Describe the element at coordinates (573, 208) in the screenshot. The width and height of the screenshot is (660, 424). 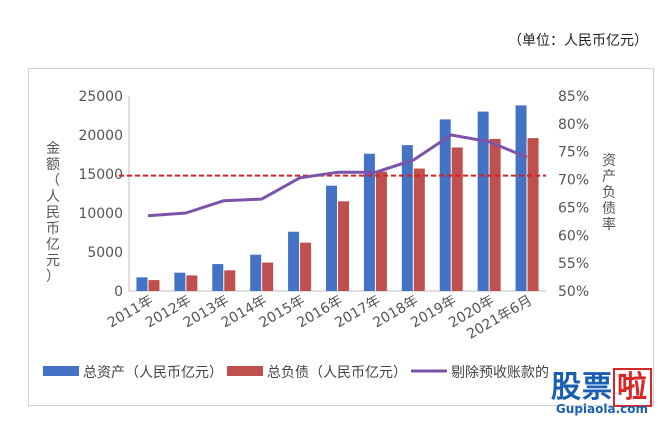
I see `y2-tick-label: 65%` at that location.